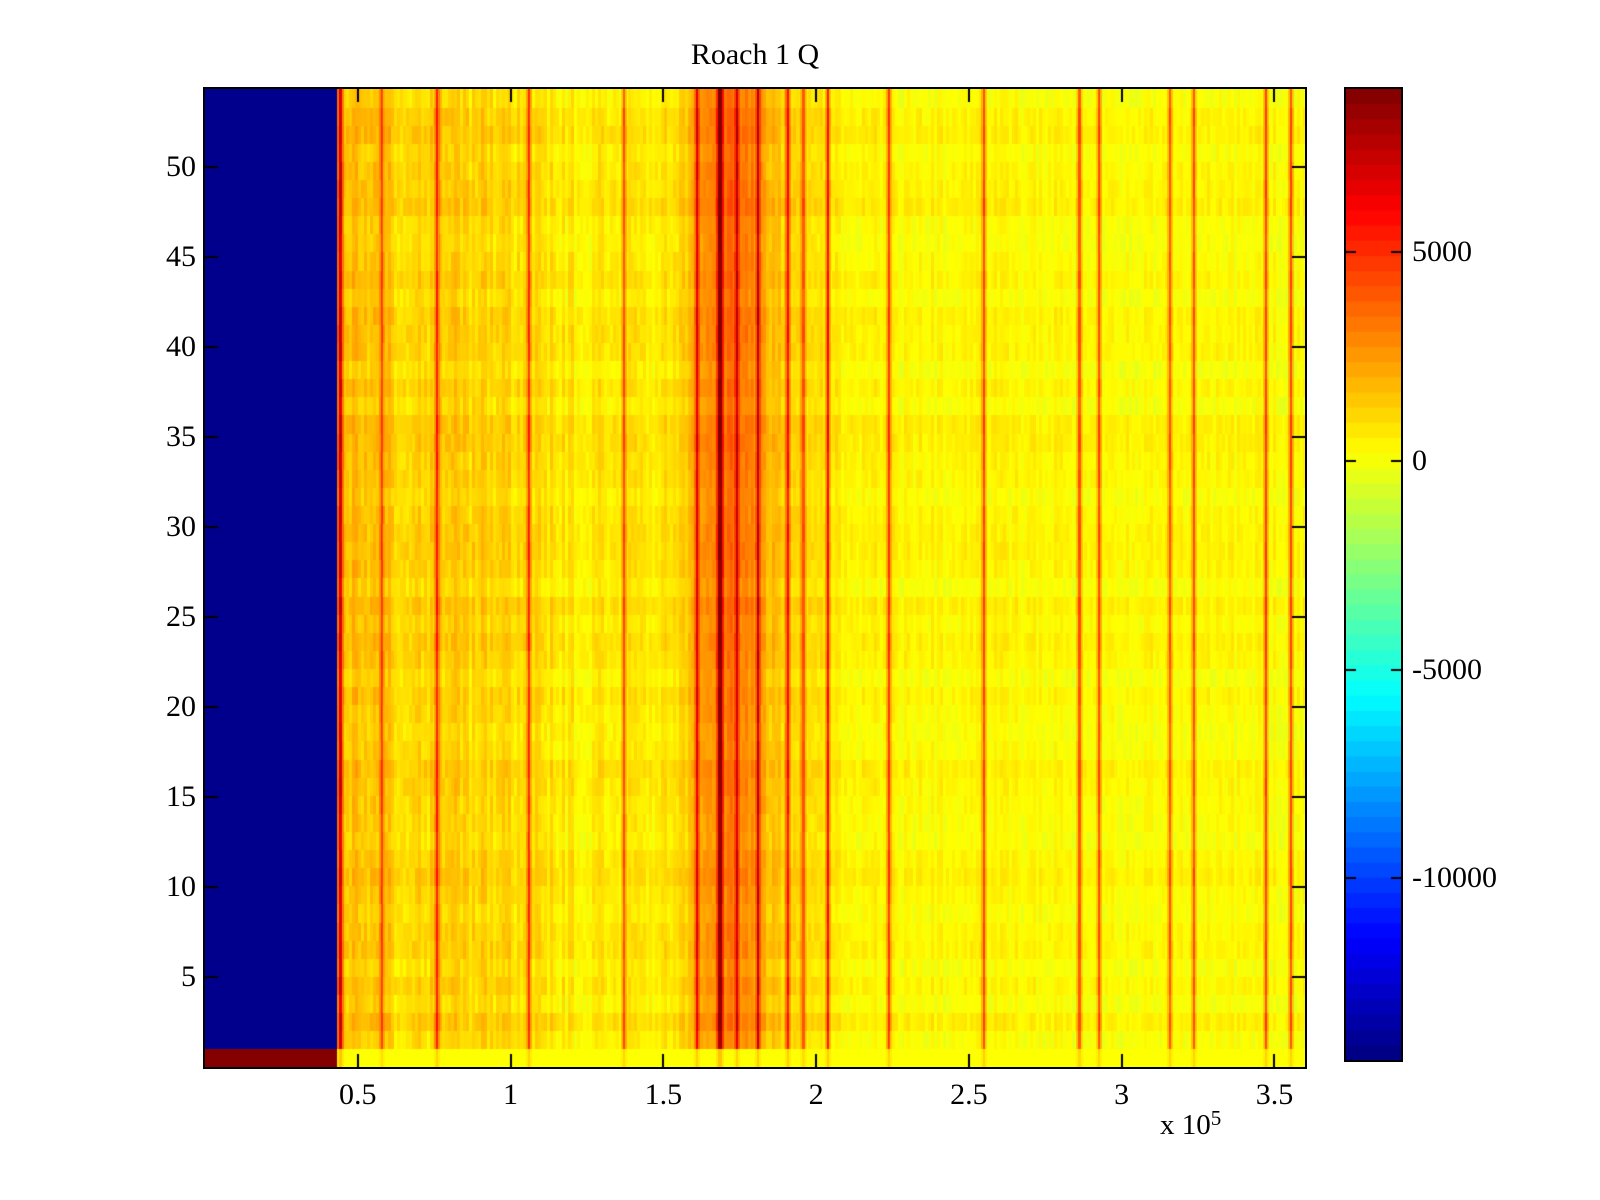 This screenshot has width=1600, height=1200. I want to click on y-tick-label: 40, so click(181, 346).